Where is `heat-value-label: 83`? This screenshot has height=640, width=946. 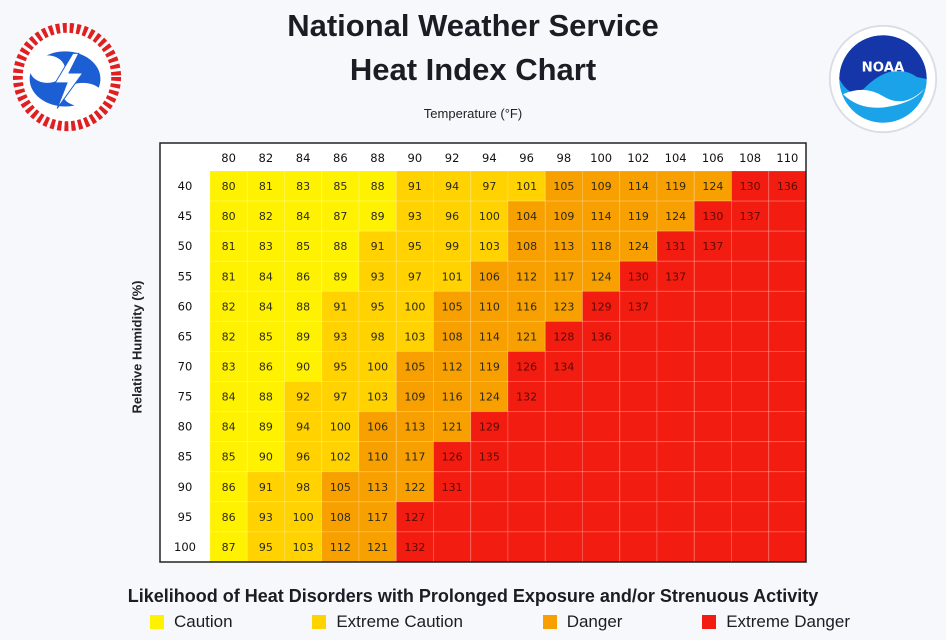 heat-value-label: 83 is located at coordinates (303, 186).